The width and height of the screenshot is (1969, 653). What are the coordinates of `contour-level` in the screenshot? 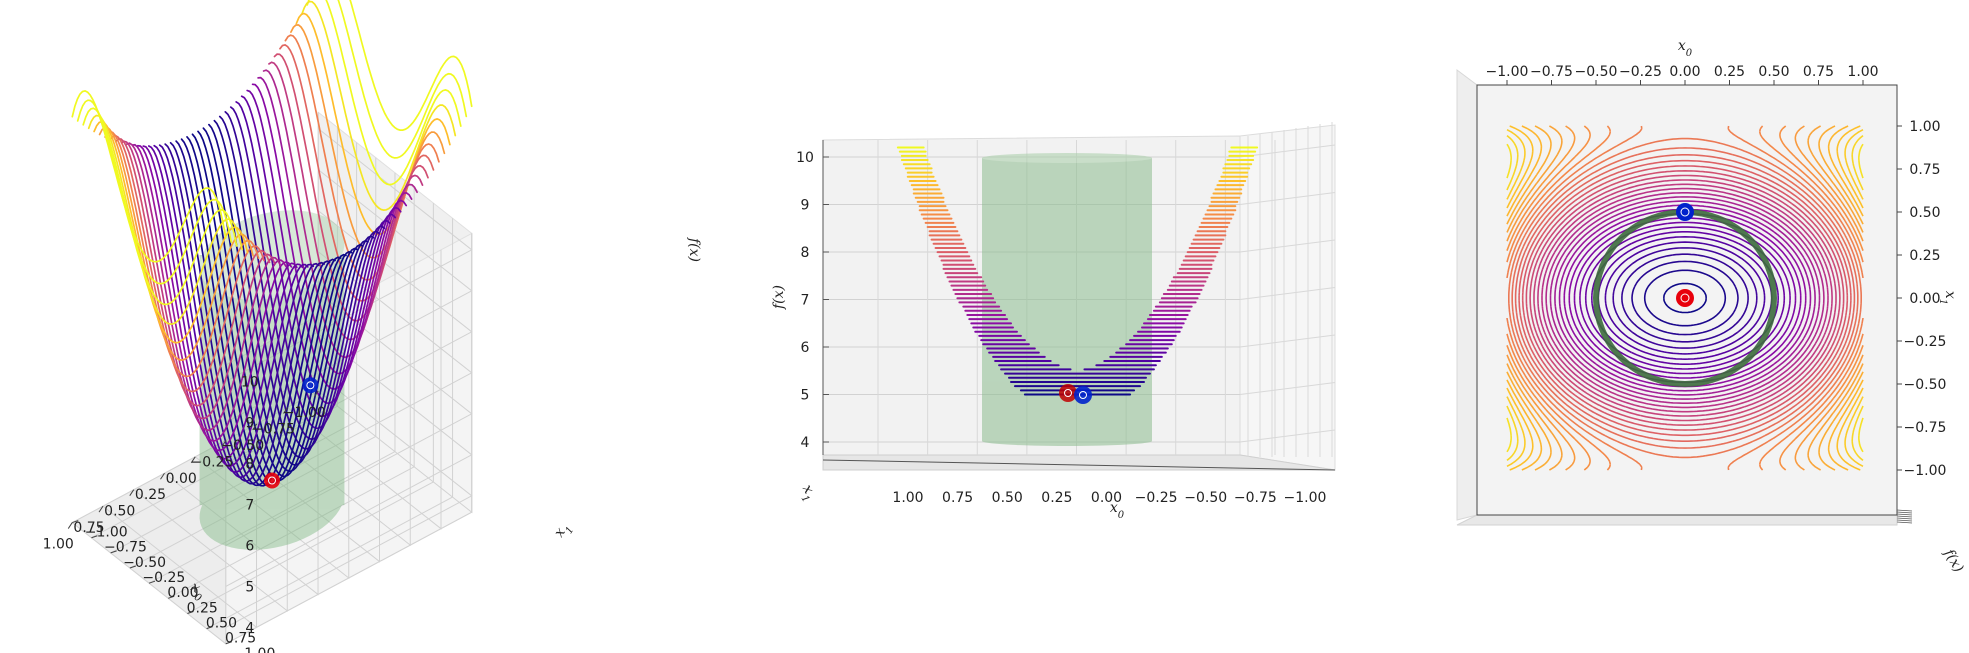 It's located at (1685, 298).